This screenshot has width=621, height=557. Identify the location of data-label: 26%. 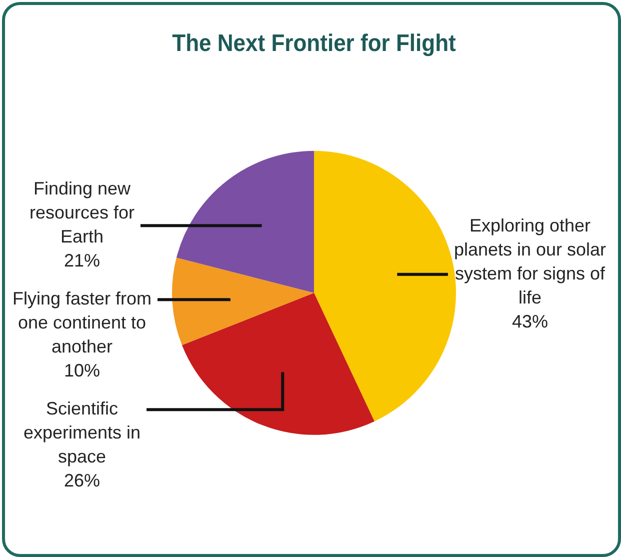
(82, 480).